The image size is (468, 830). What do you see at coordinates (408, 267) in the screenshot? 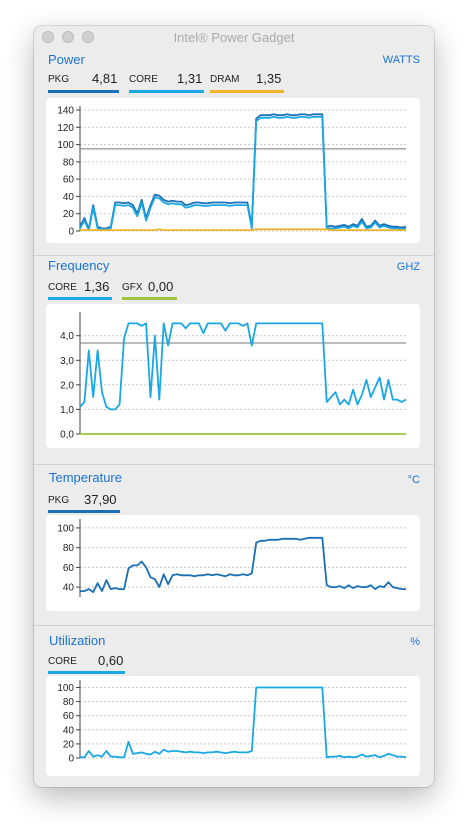
I see `section-unit: GHZ` at bounding box center [408, 267].